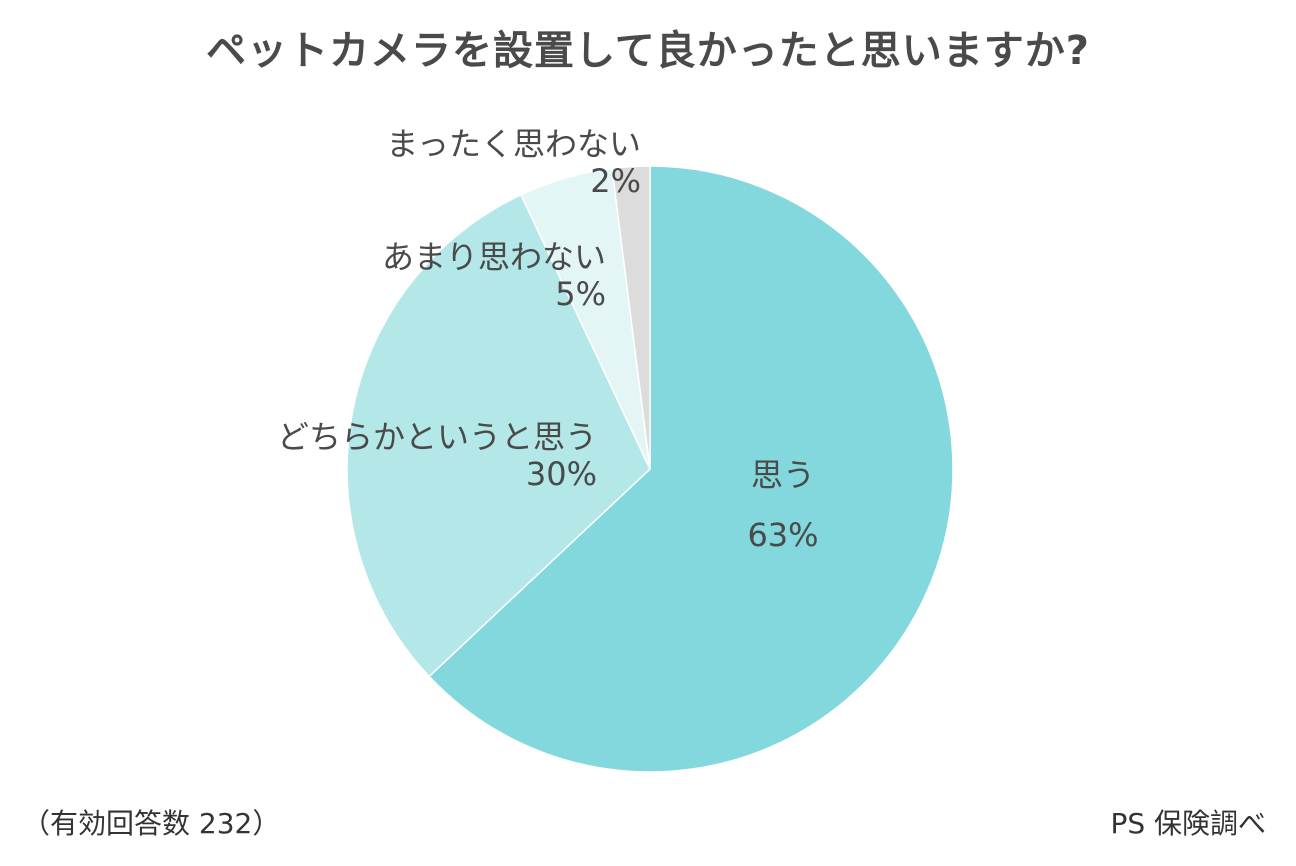 This screenshot has height=866, width=1296. I want to click on slice-value-label-4: 2%, so click(615, 181).